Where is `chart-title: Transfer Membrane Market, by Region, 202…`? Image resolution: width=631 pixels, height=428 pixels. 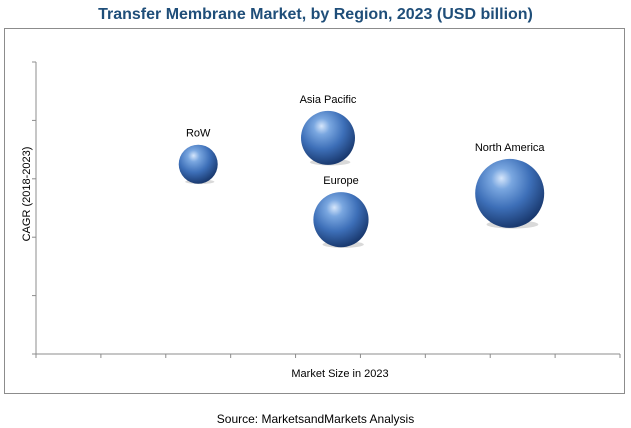
chart-title: Transfer Membrane Market, by Region, 202… is located at coordinates (315, 14).